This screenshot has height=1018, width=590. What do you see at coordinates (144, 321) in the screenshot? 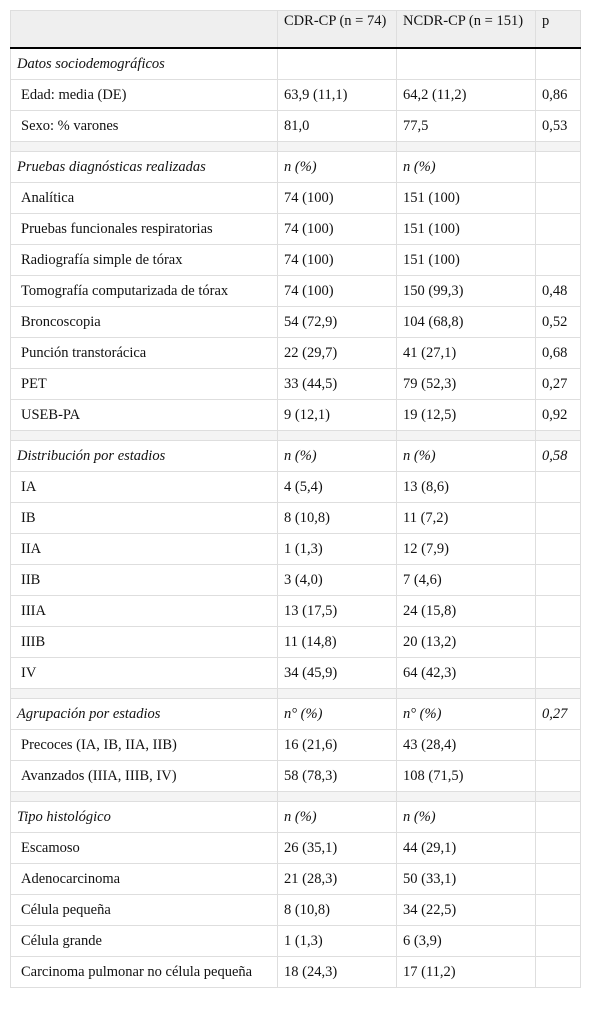
I see `row-label: Broncoscopia` at bounding box center [144, 321].